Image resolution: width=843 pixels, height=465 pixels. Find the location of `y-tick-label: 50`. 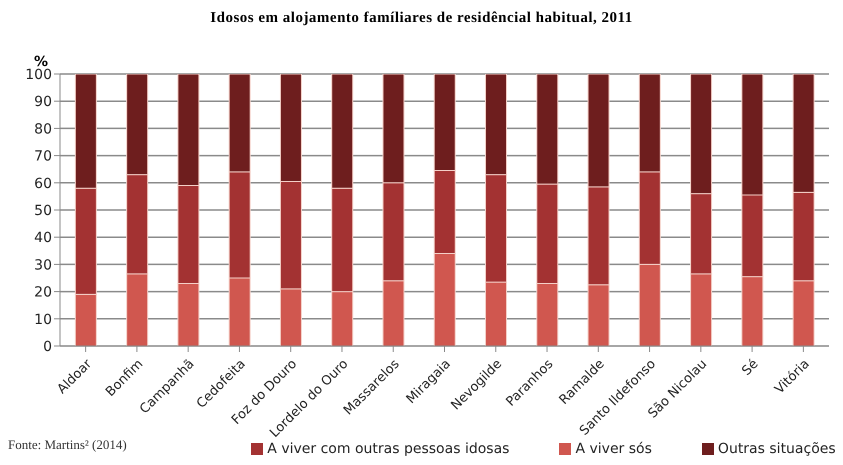

y-tick-label: 50 is located at coordinates (43, 210).